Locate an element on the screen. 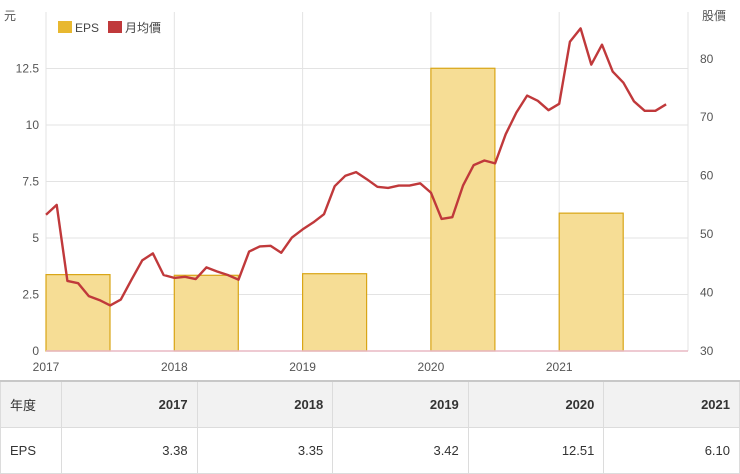 This screenshot has width=740, height=474. left-tick-label: 0 is located at coordinates (35, 351).